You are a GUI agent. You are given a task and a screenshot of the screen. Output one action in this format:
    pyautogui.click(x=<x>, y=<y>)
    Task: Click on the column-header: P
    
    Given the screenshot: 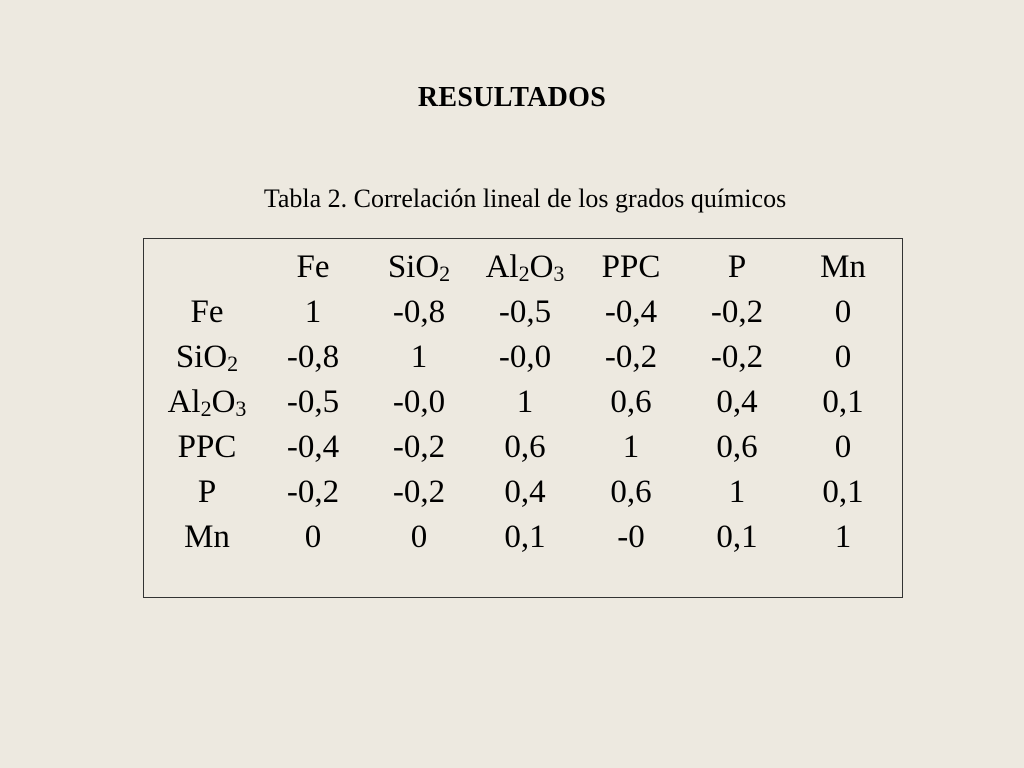 What is the action you would take?
    pyautogui.click(x=737, y=267)
    